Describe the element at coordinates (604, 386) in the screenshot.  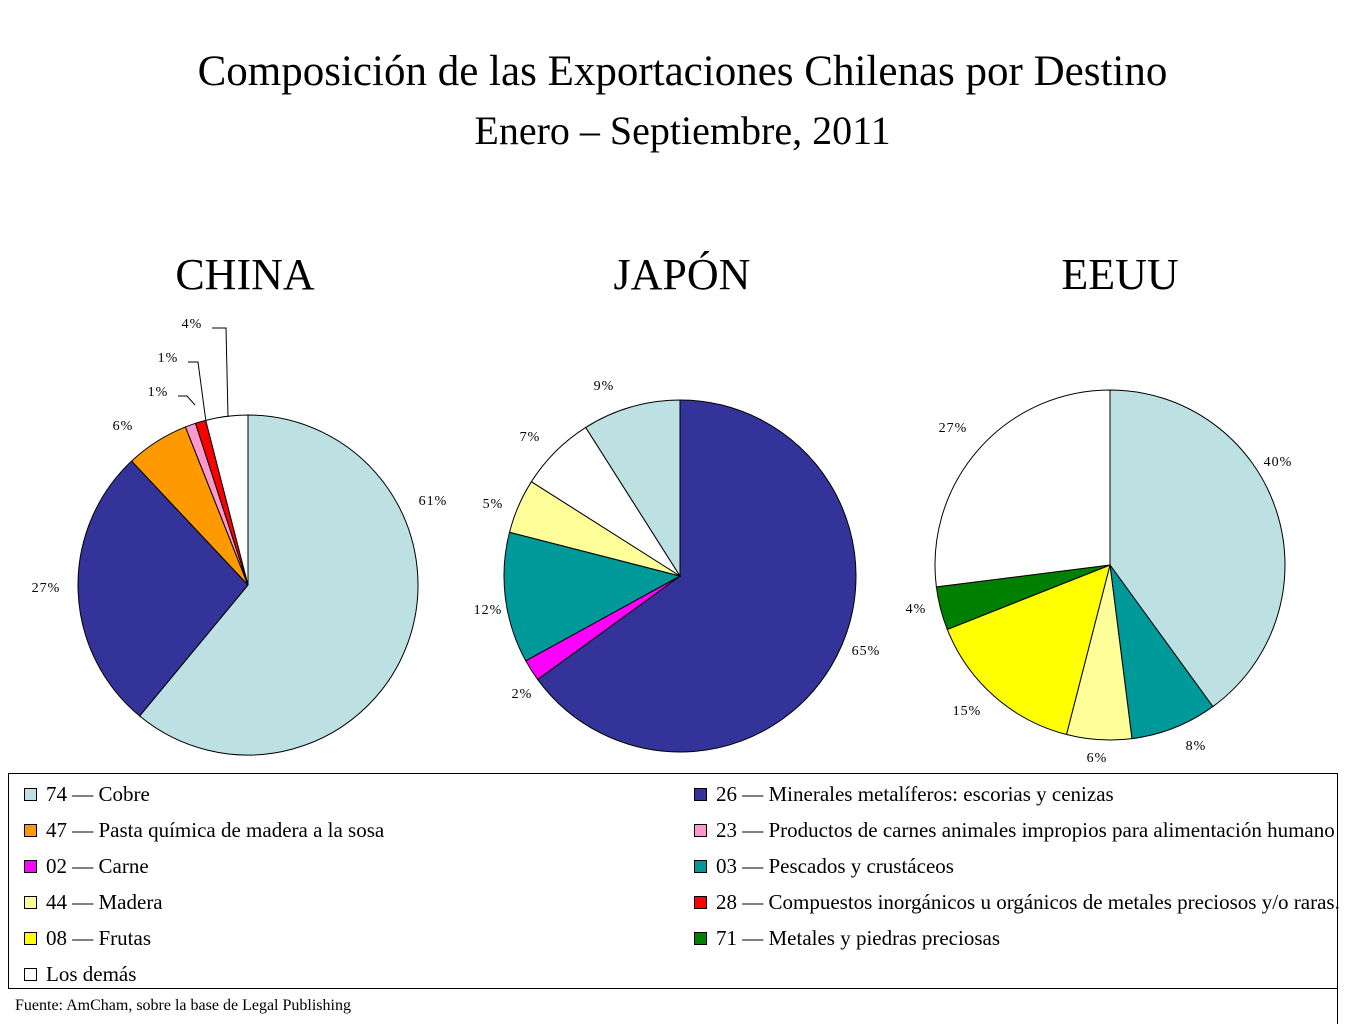
I see `data-label-cobre: 9%` at that location.